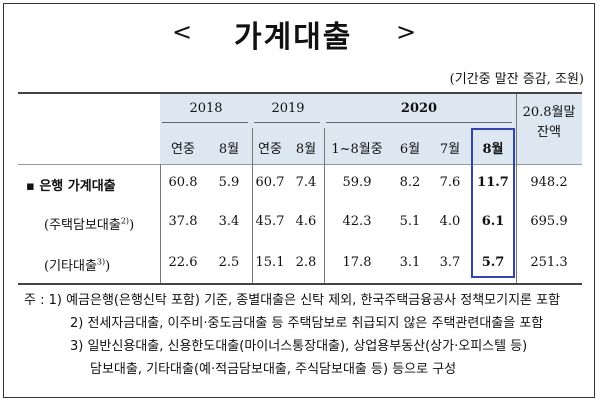 The image size is (600, 403). I want to click on table-bottom-rule, so click(300, 284).